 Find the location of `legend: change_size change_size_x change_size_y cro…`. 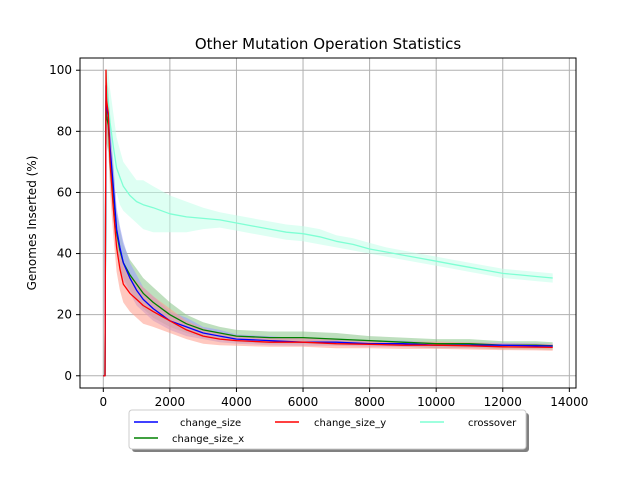

legend: change_size change_size_x change_size_y cro… is located at coordinates (328, 430).